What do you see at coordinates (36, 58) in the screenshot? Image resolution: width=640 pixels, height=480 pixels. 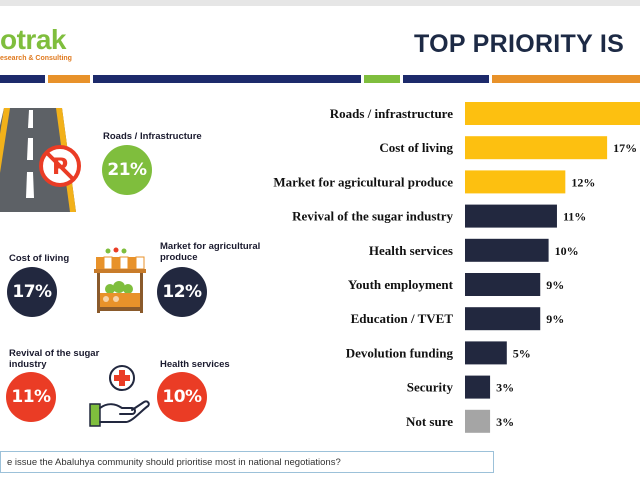 I see `logo-tagline: esearch & Consulting` at bounding box center [36, 58].